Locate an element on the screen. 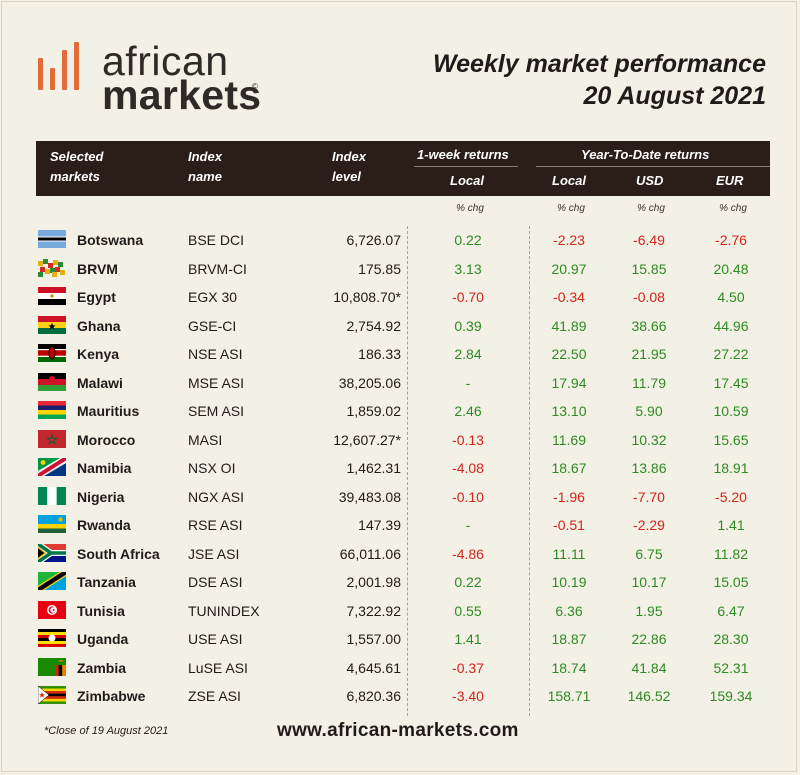  table-row: Uganda USE ASI 1,557.00 1.41 18.87 22.86 28.30 is located at coordinates (403, 639).